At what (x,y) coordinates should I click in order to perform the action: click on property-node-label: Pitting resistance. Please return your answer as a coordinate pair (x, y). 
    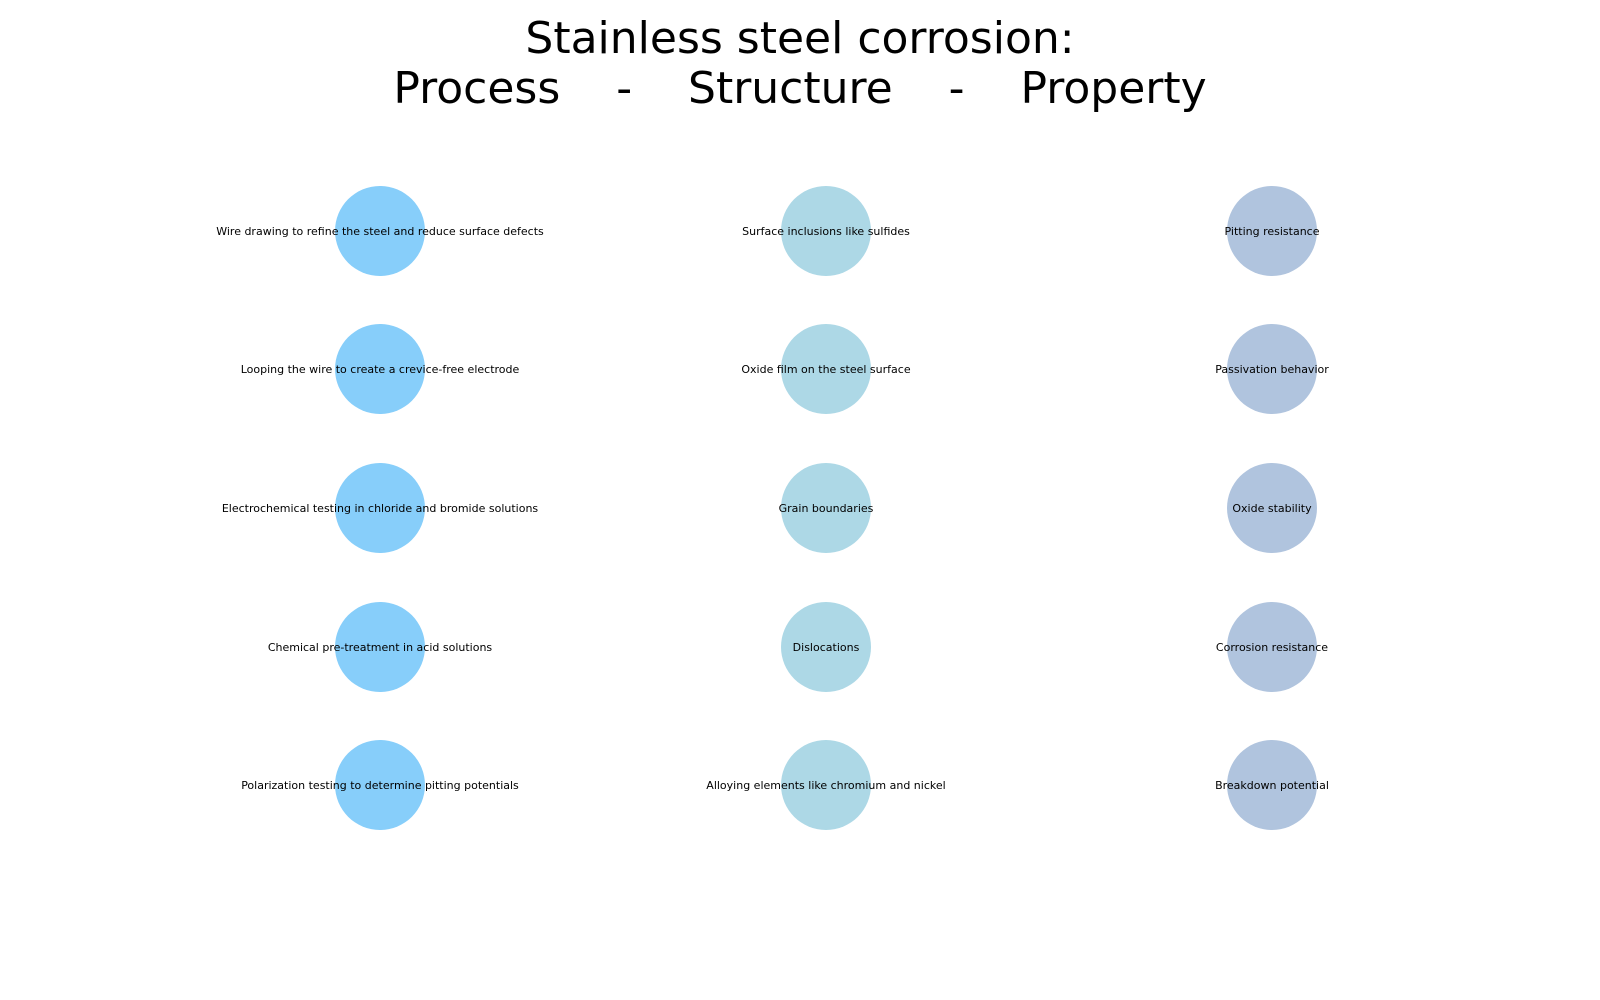
    Looking at the image, I should click on (1272, 231).